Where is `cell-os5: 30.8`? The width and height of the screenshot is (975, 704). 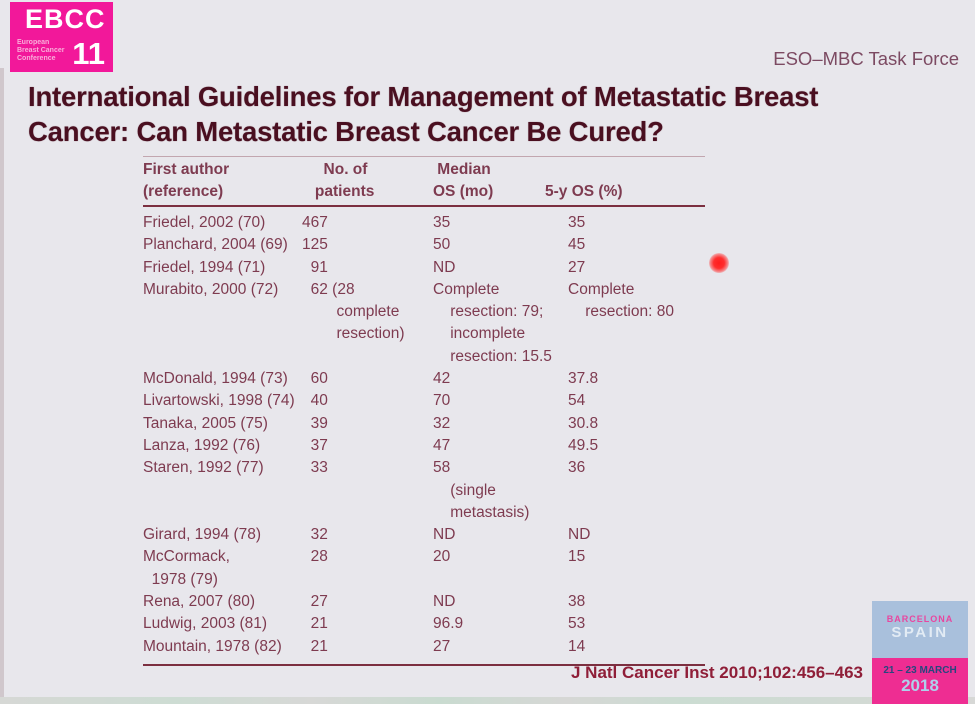 cell-os5: 30.8 is located at coordinates (583, 423).